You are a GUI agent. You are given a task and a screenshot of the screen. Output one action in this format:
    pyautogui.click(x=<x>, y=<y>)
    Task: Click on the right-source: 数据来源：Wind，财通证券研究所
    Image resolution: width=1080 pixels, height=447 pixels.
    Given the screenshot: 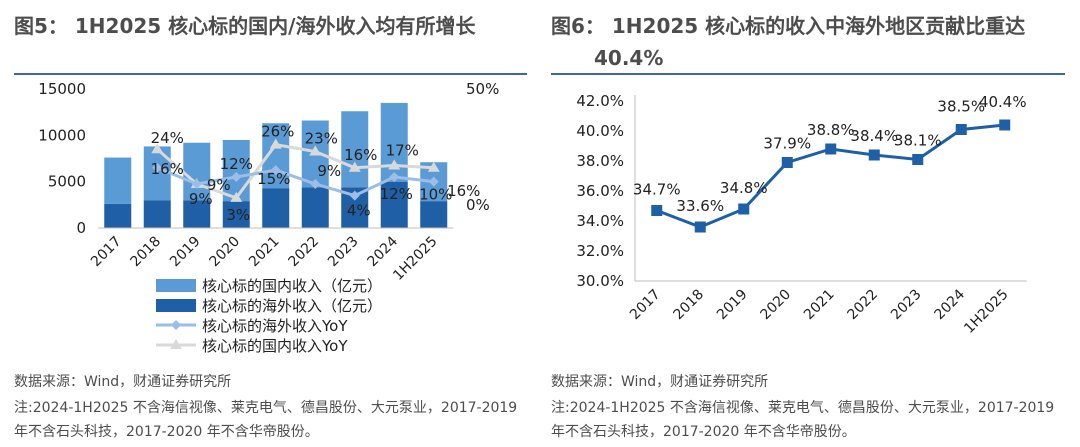 What is the action you would take?
    pyautogui.click(x=660, y=382)
    